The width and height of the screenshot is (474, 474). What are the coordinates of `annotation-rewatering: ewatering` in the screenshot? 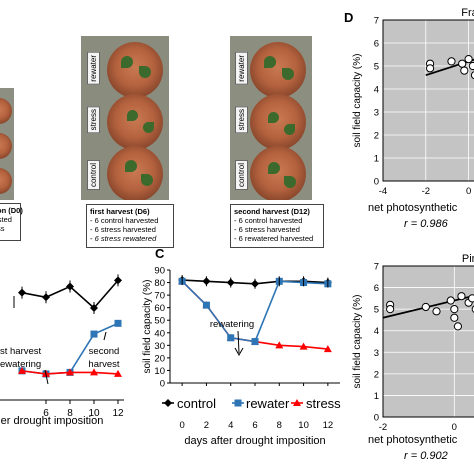 It's located at (20, 364).